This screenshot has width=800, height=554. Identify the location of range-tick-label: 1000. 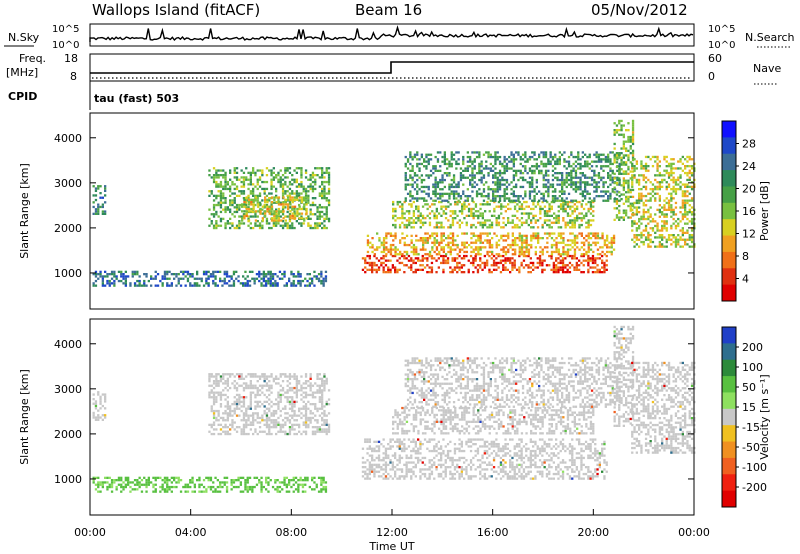
(68, 273).